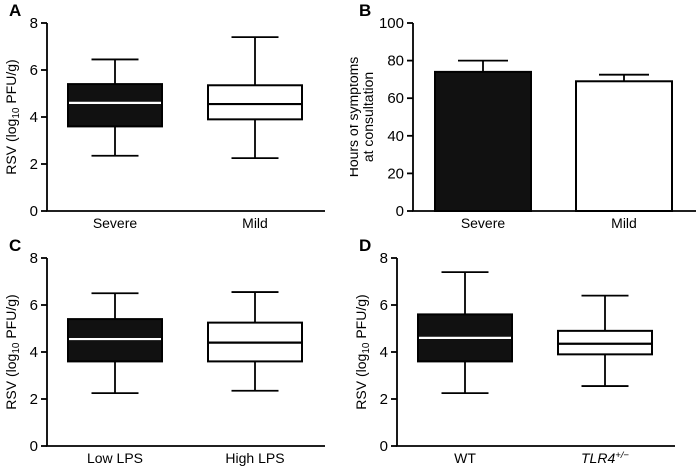 This screenshot has height=470, width=700. I want to click on category-label: High LPS, so click(254, 458).